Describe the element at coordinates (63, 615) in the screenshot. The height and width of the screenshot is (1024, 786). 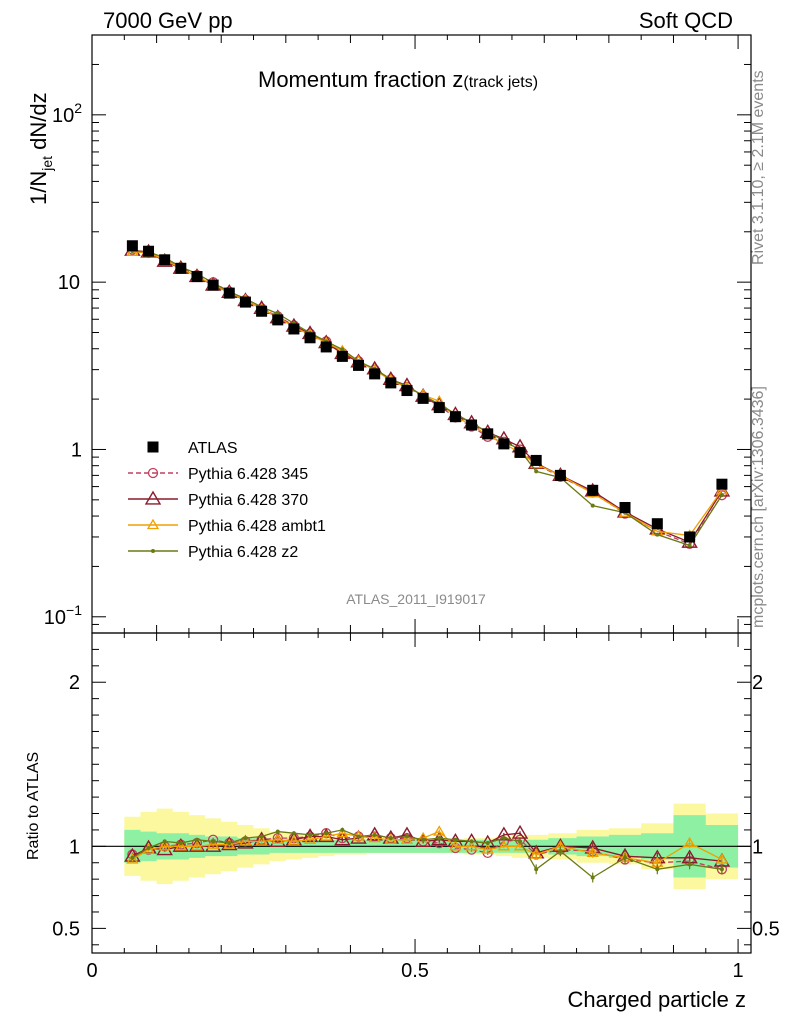
I see `y-tick-label: 10⁻¹` at that location.